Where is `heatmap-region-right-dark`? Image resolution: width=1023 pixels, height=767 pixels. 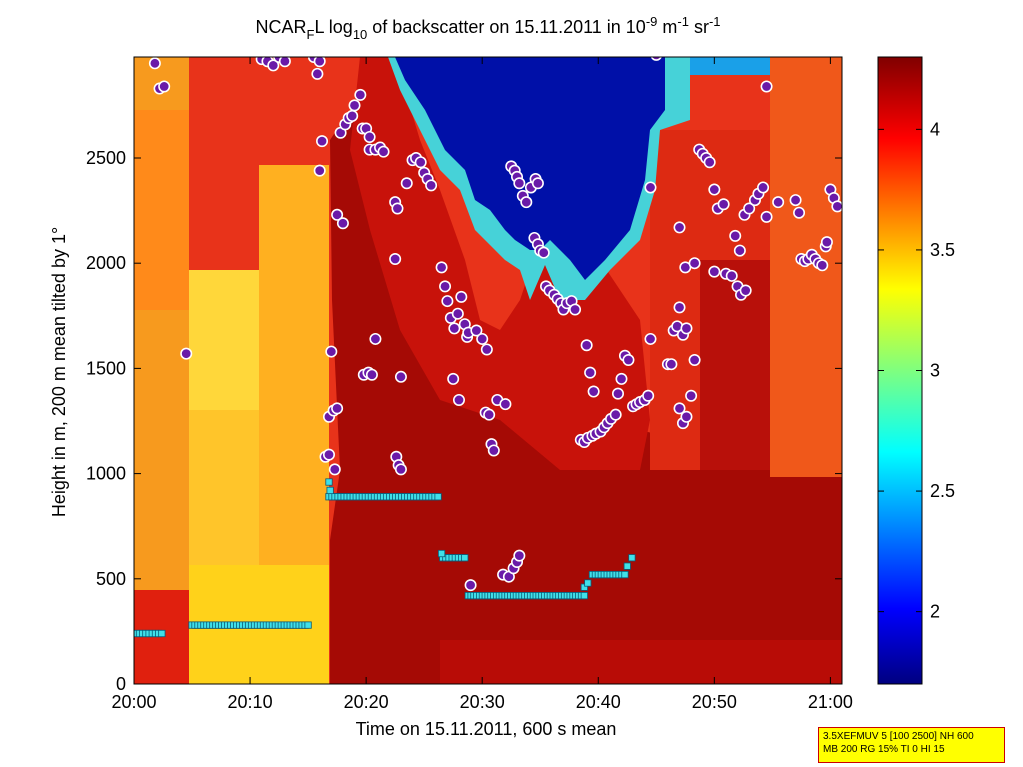 heatmap-region-right-dark is located at coordinates (735, 365).